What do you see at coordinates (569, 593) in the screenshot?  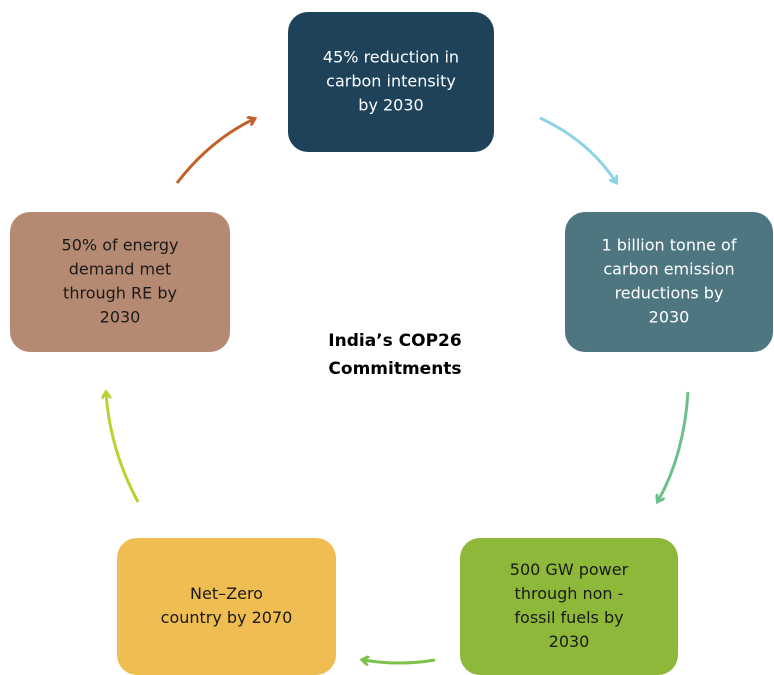 I see `node-label: through non -` at bounding box center [569, 593].